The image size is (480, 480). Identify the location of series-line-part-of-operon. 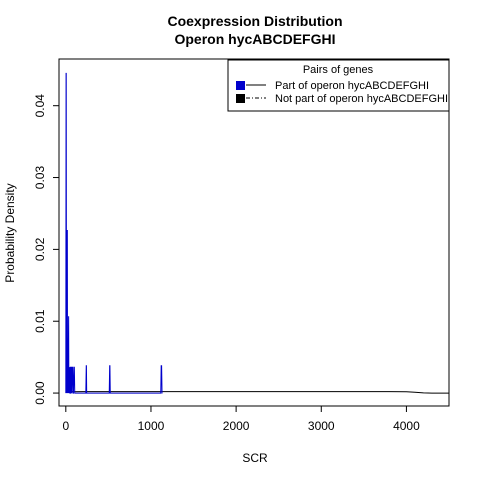
(114, 233).